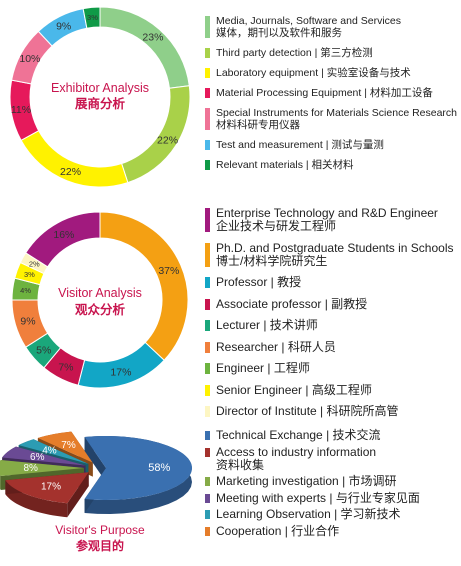 This screenshot has width=461, height=566. I want to click on slice-label-test-and-measurement: 9%, so click(63, 26).